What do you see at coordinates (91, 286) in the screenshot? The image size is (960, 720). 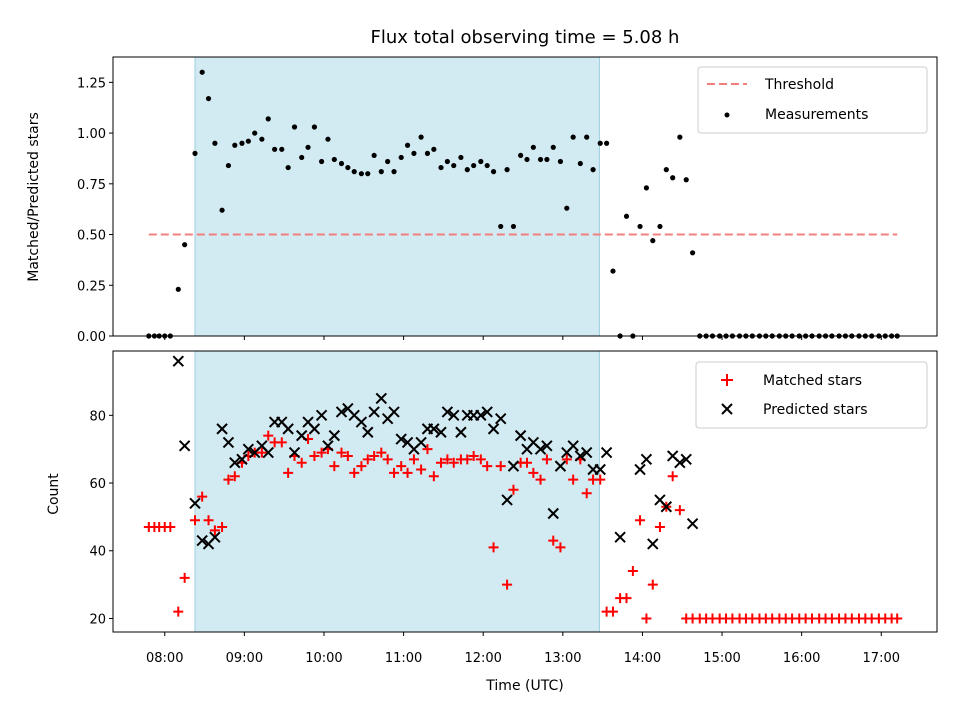 I see `y-tick-label: 0.25` at bounding box center [91, 286].